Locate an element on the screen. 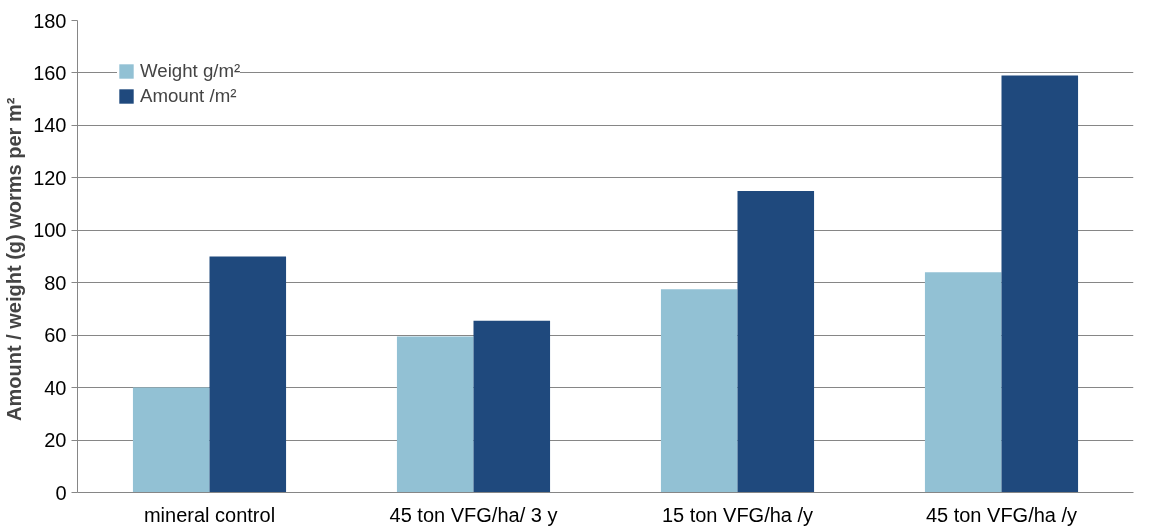 This screenshot has height=528, width=1153. legend-label: Weight g/m² is located at coordinates (190, 71).